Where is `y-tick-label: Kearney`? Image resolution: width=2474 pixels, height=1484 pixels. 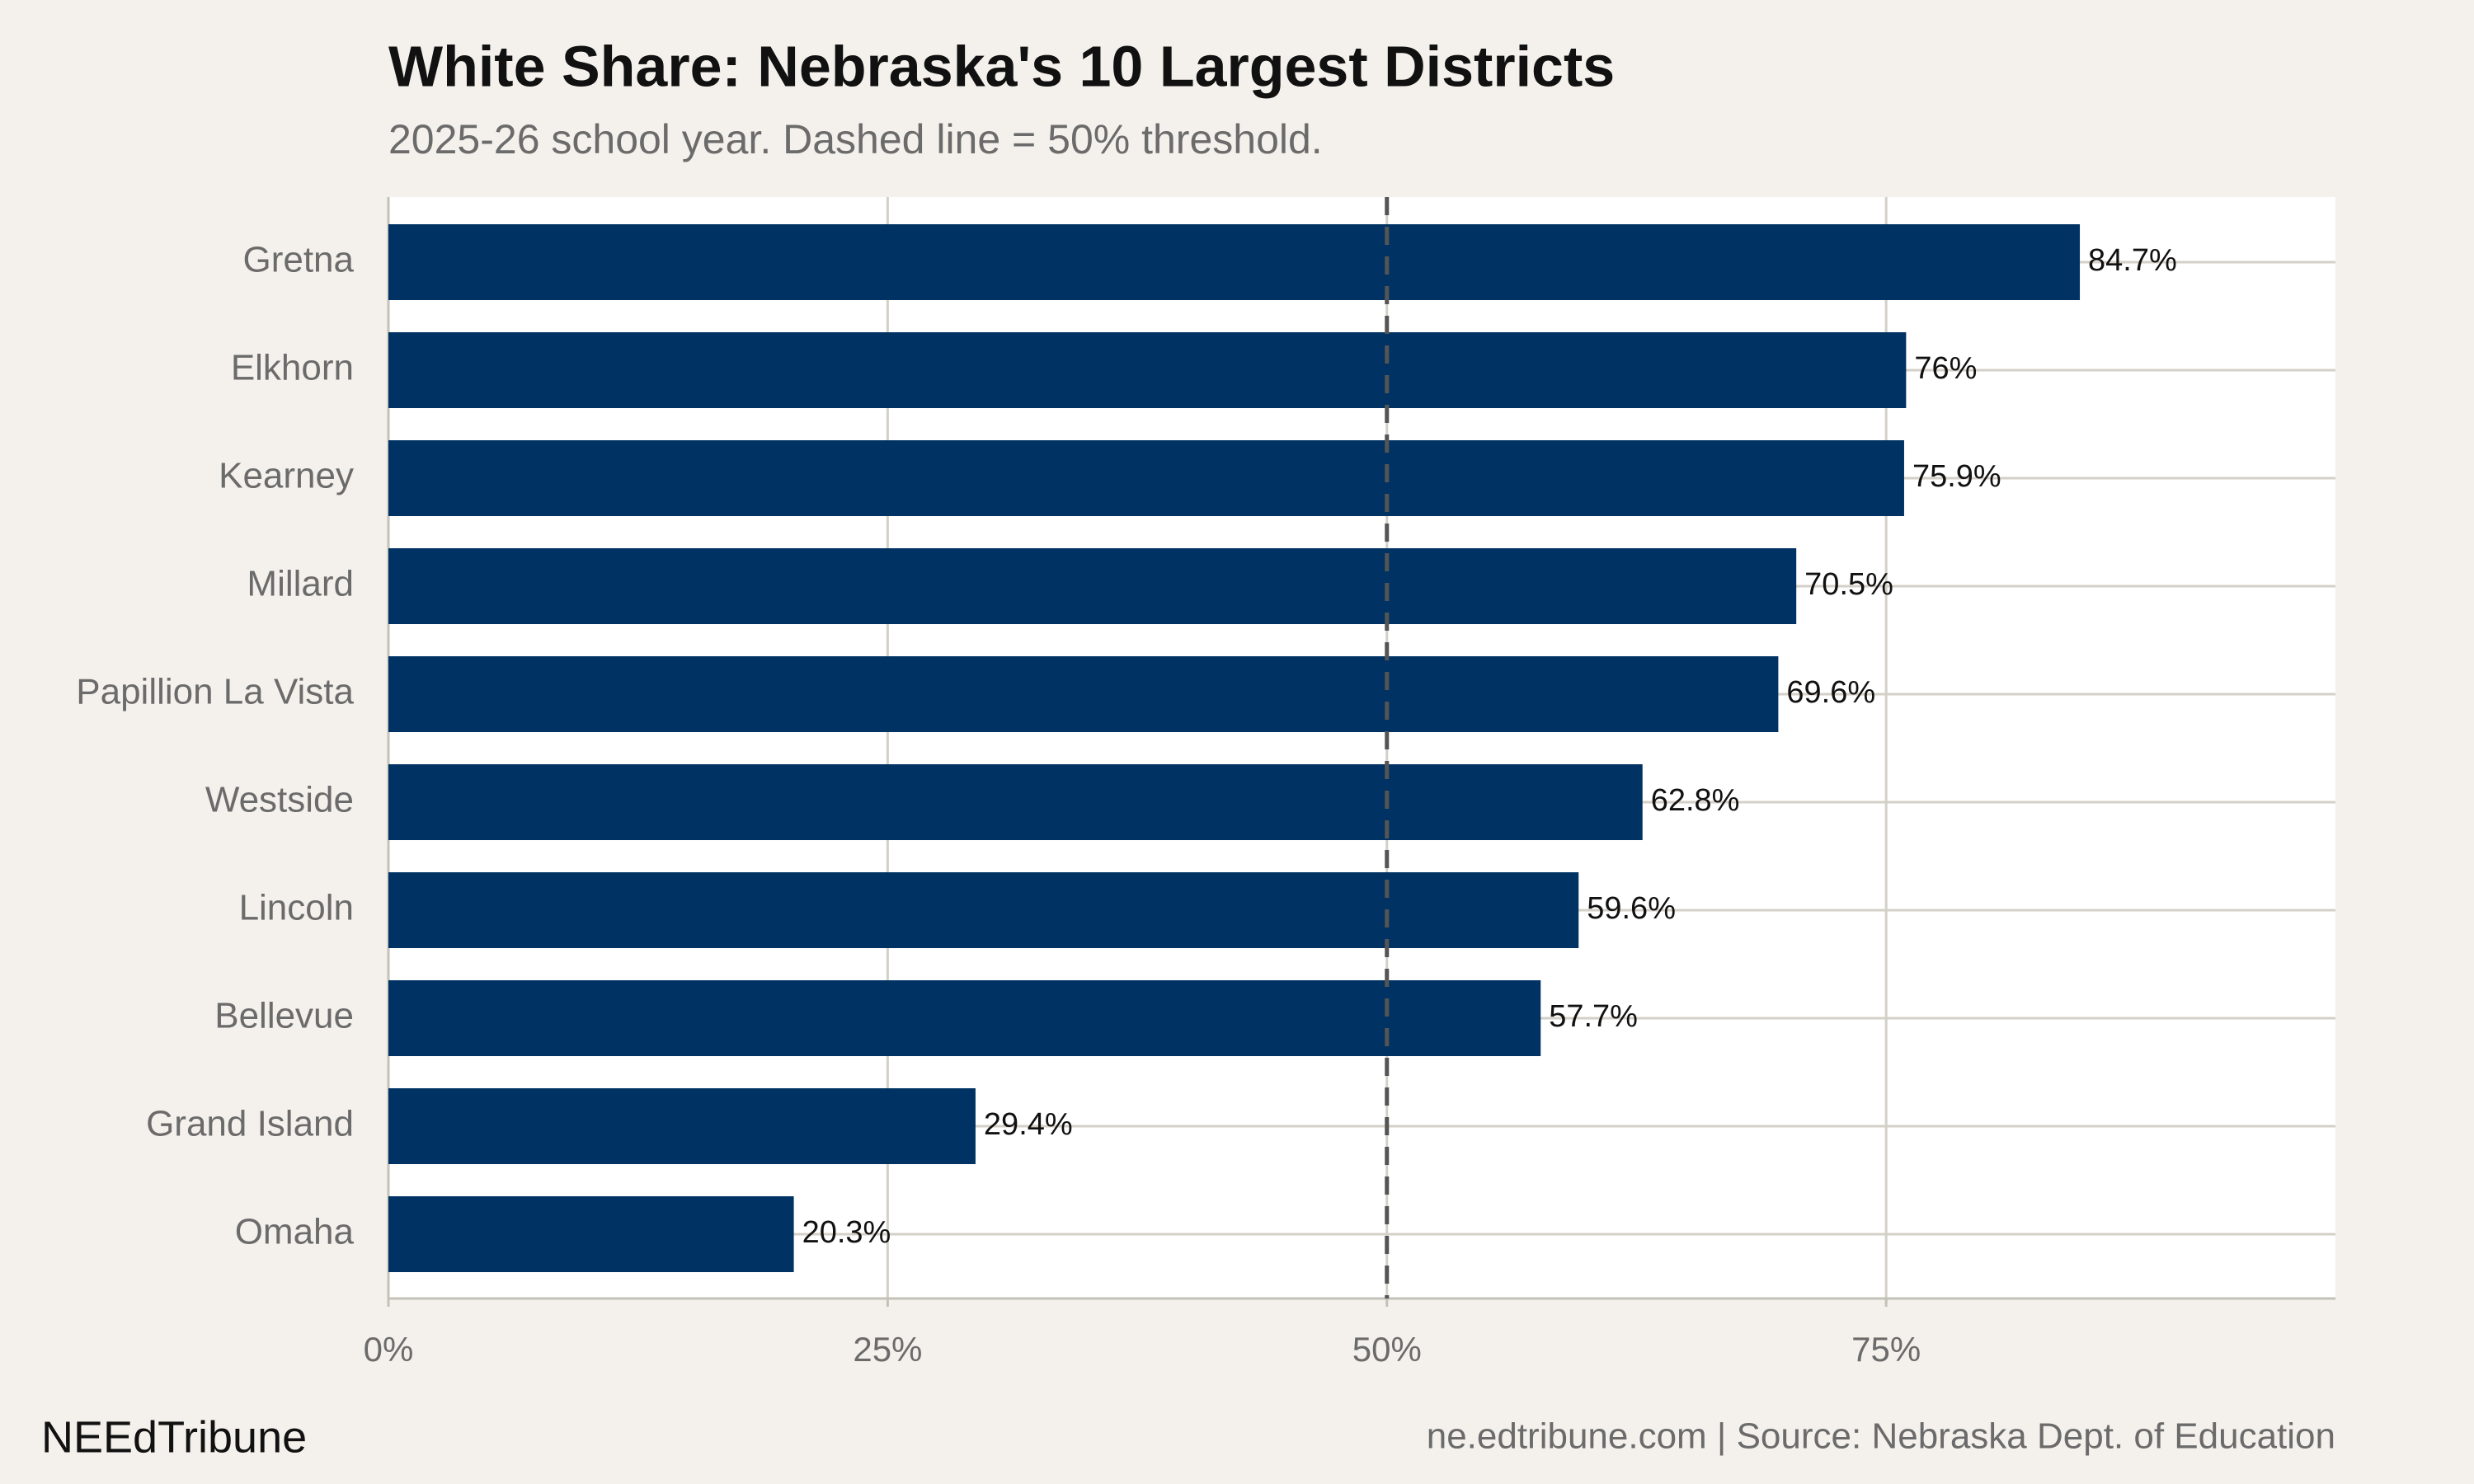 y-tick-label: Kearney is located at coordinates (286, 476).